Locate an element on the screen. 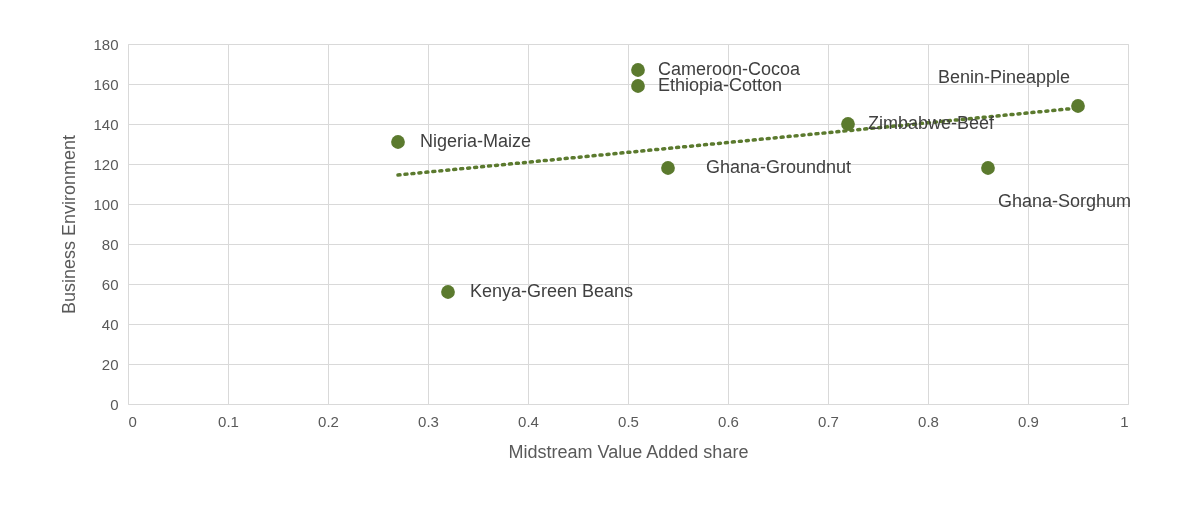 The height and width of the screenshot is (512, 1180). y-tick-label: 100 is located at coordinates (106, 204).